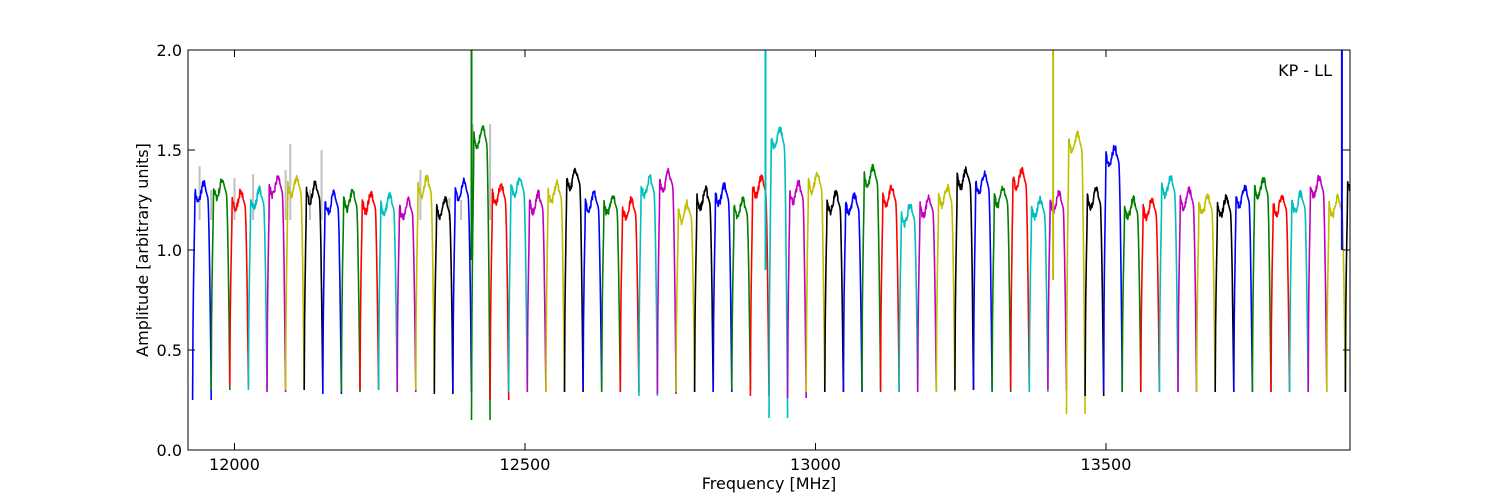 The image size is (1500, 500). Describe the element at coordinates (1106, 464) in the screenshot. I see `x-tick-label: 13500` at that location.